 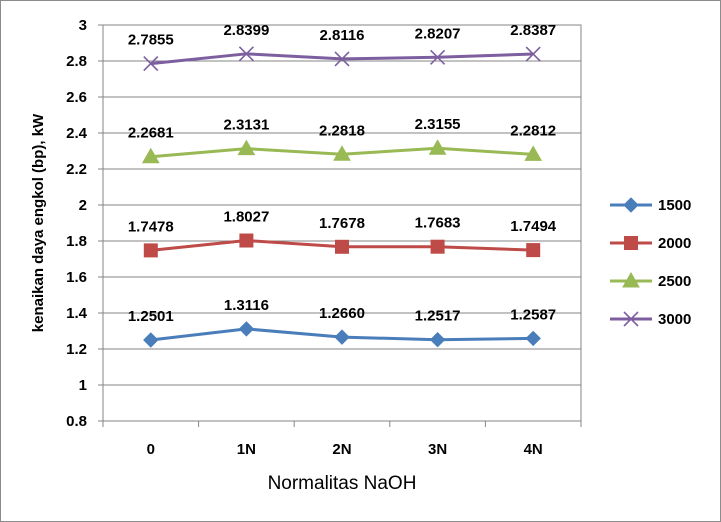 I want to click on data-label: 2.8207, so click(x=438, y=33).